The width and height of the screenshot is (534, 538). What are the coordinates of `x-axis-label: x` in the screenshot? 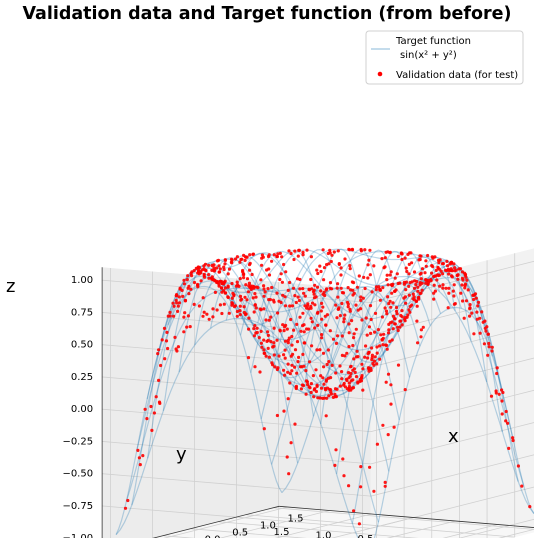 It's located at (453, 436).